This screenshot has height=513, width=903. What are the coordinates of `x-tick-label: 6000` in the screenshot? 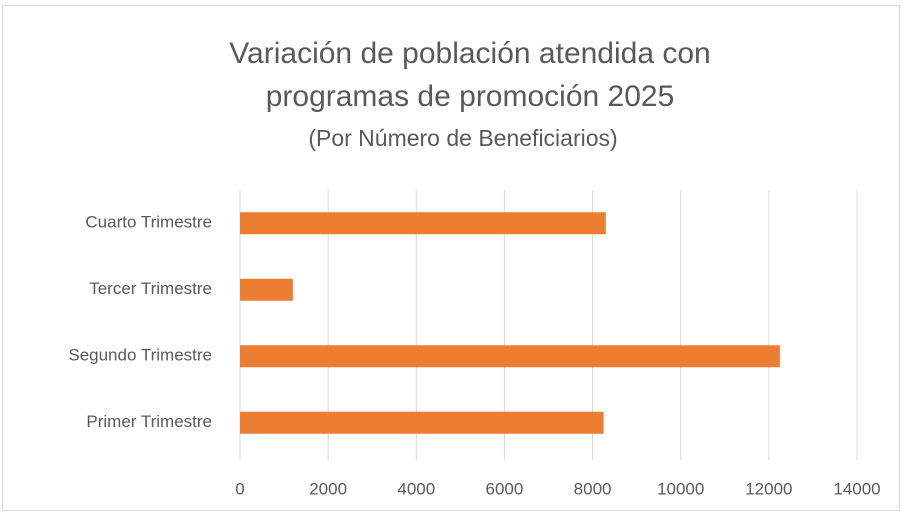 It's located at (505, 488).